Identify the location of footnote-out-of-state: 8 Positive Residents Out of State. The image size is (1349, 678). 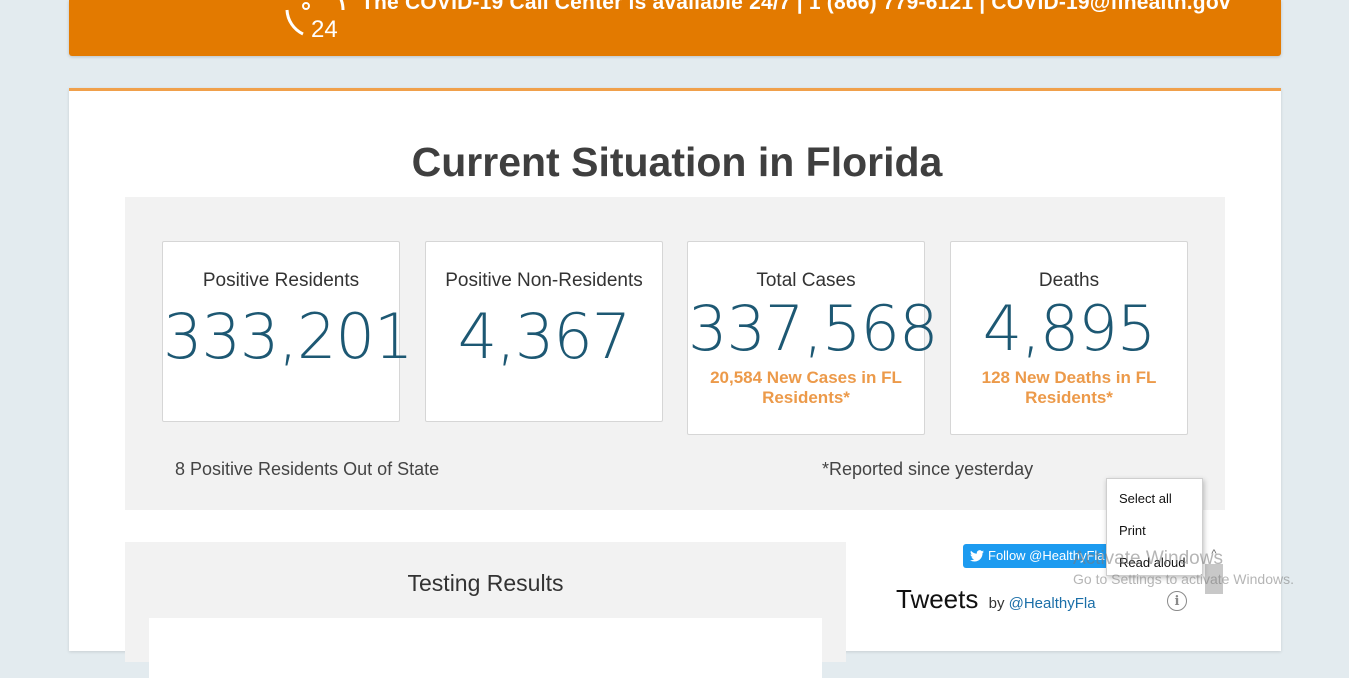
(307, 469).